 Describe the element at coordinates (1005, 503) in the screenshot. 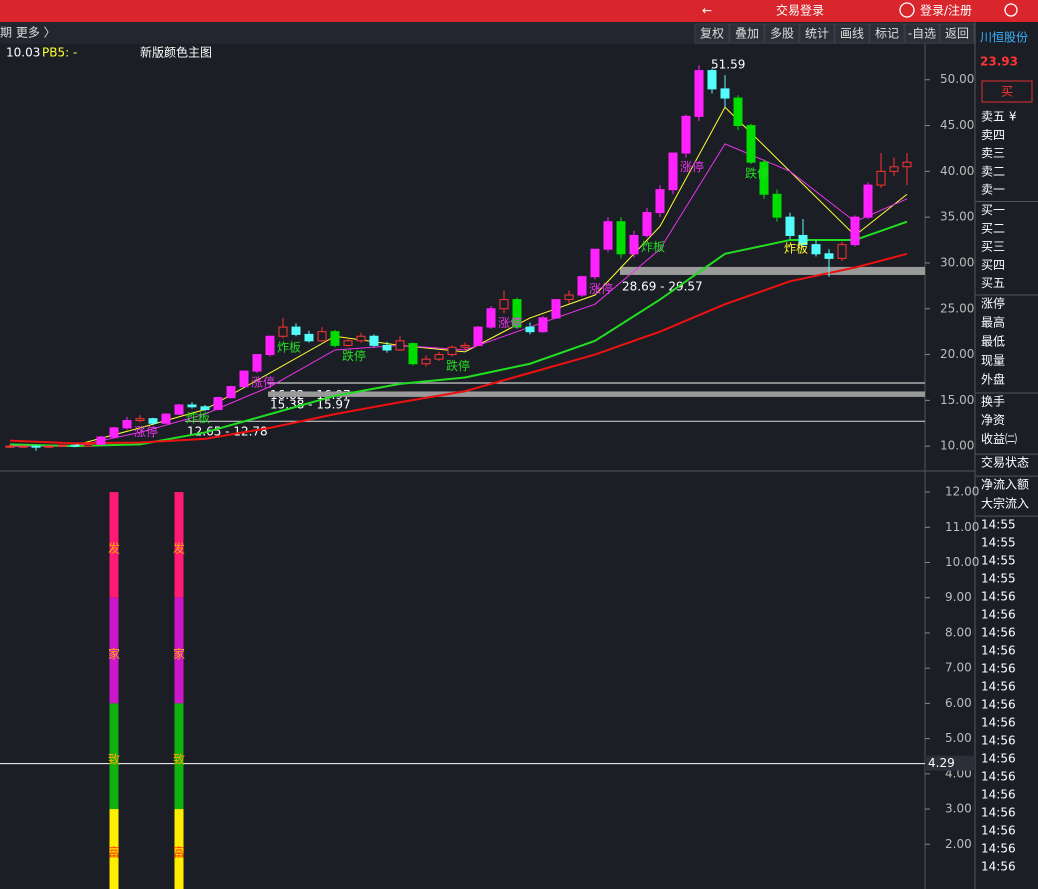

I see `sidebar-label: 大宗流入` at that location.